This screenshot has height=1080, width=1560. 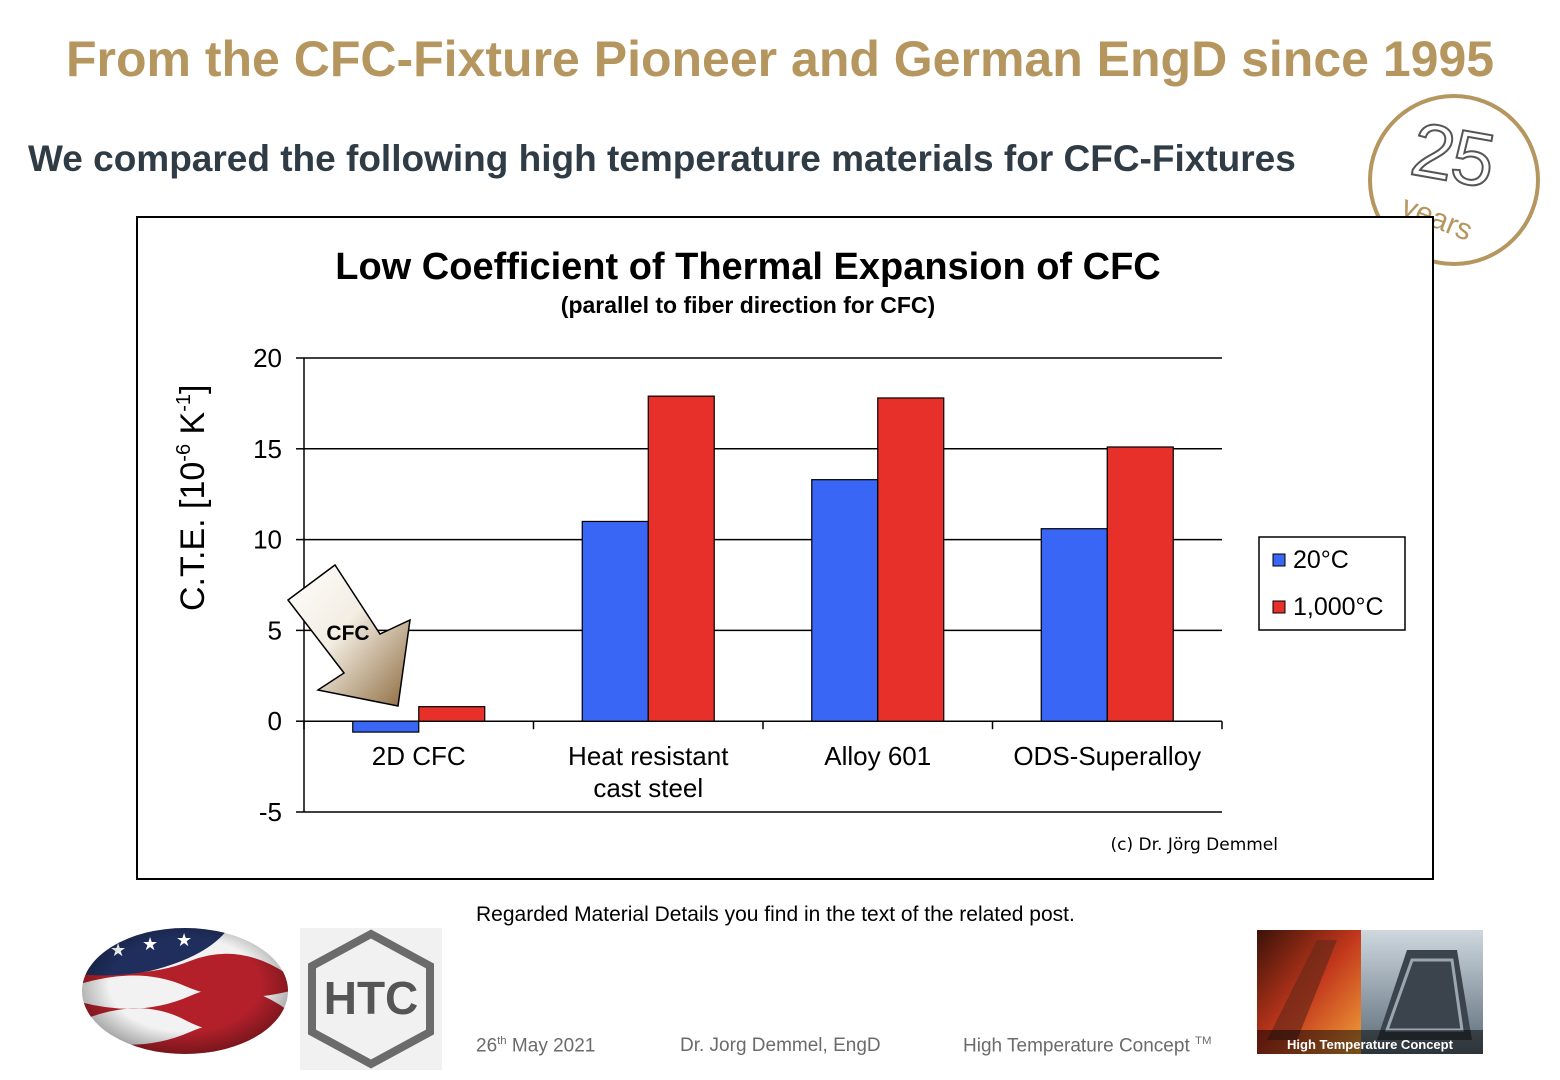 What do you see at coordinates (267, 585) in the screenshot?
I see `y-tick-labels: -5 0 5 10 15 20` at bounding box center [267, 585].